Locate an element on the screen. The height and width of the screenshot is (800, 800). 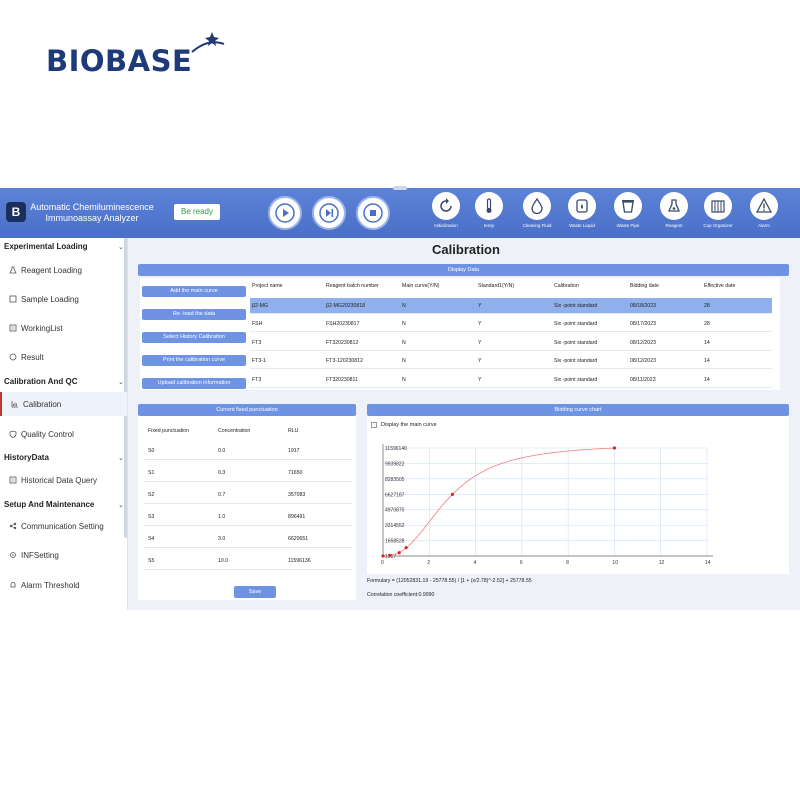
tool-cleaning-fluid: Cleaning Fluid is located at coordinates (537, 214).